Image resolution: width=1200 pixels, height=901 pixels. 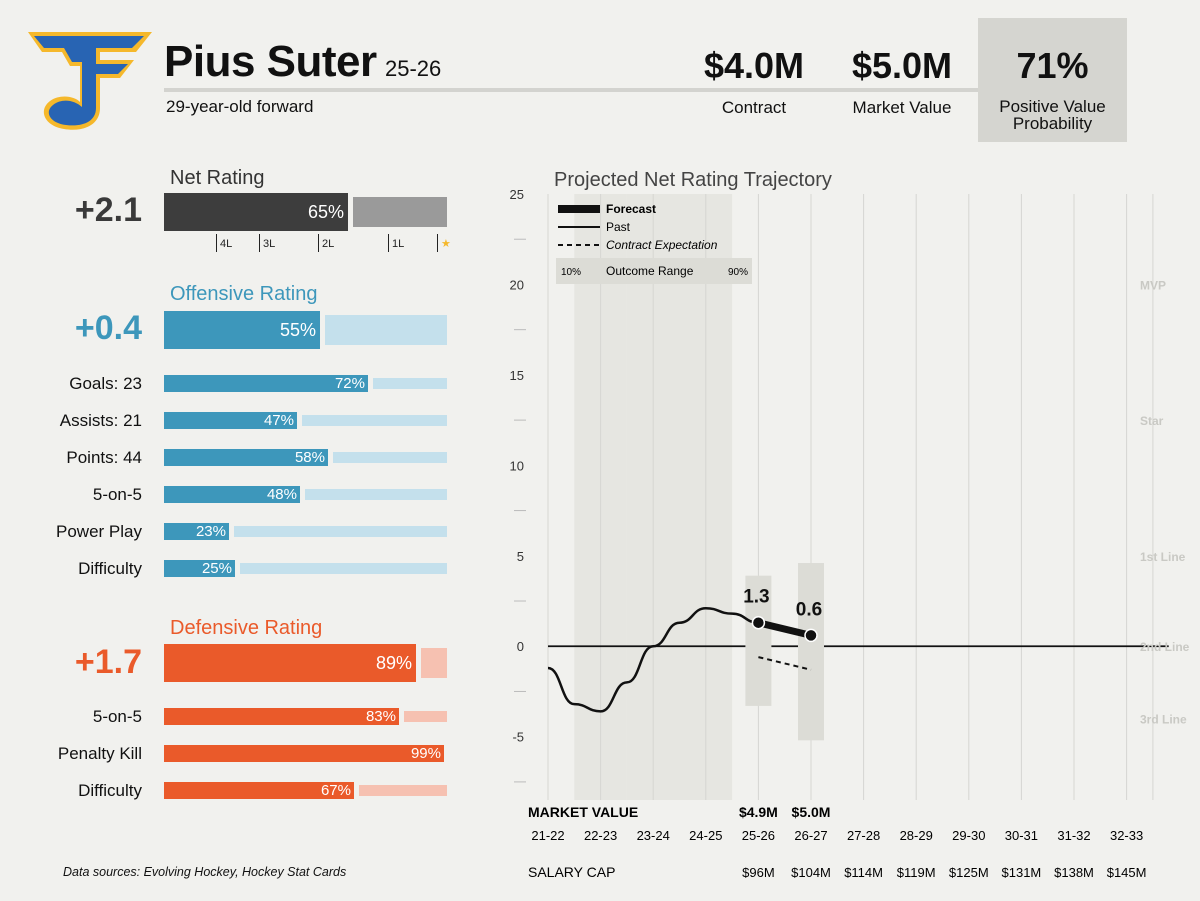 I want to click on season-tick-label: 23-24, so click(x=653, y=835).